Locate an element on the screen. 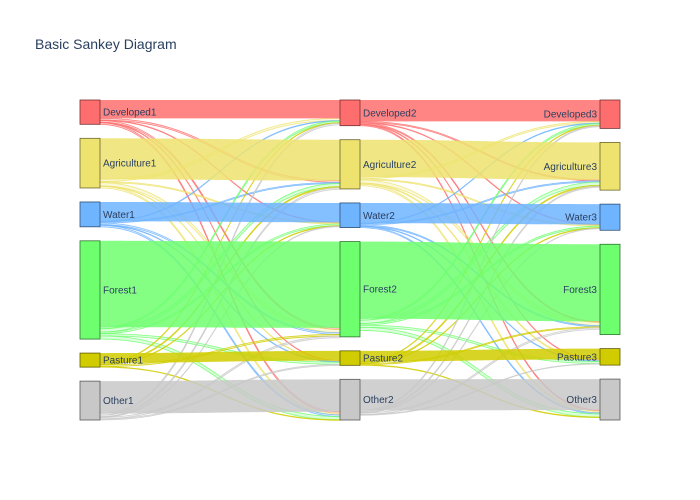  link-water2-water3 is located at coordinates (480, 213).